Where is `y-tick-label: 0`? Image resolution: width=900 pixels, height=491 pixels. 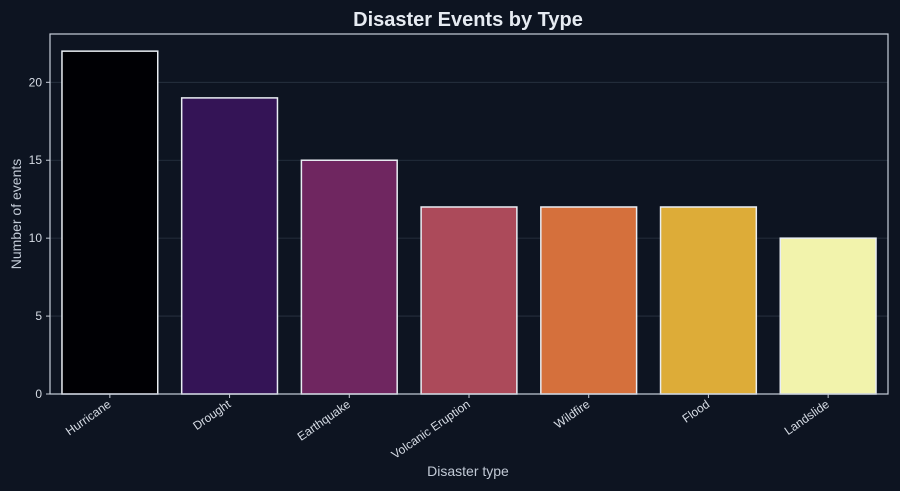 y-tick-label: 0 is located at coordinates (38, 394).